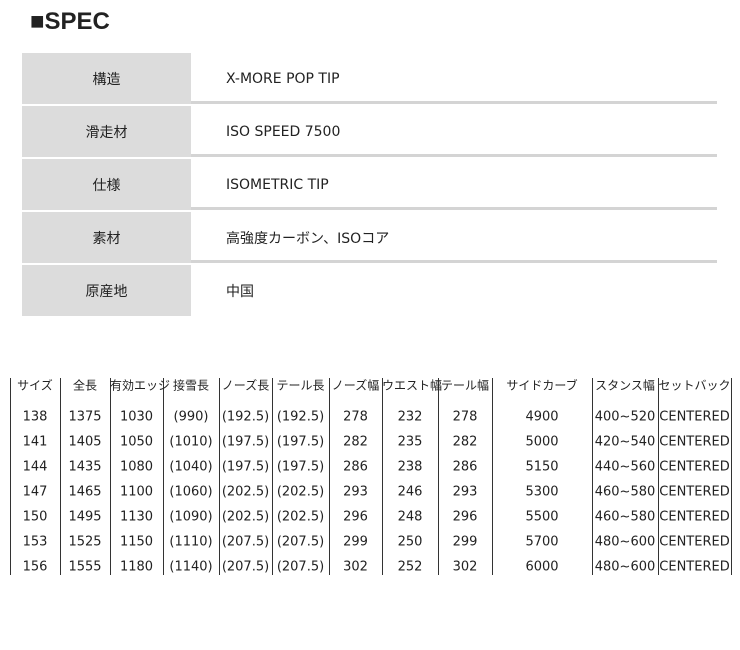 This screenshot has width=740, height=650. I want to click on column-header: テール長, so click(300, 385).